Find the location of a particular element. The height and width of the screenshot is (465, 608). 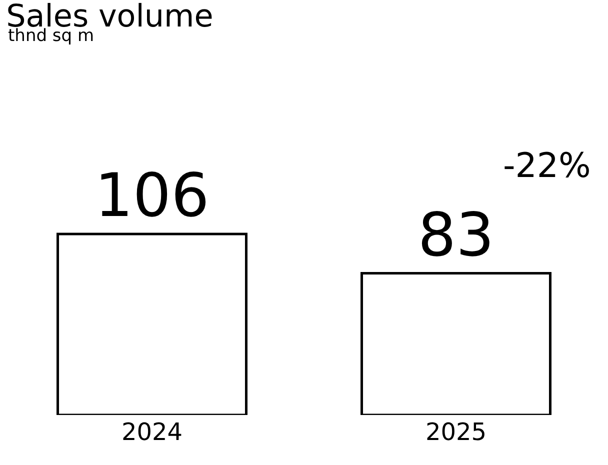

data-label: 83 is located at coordinates (456, 235).